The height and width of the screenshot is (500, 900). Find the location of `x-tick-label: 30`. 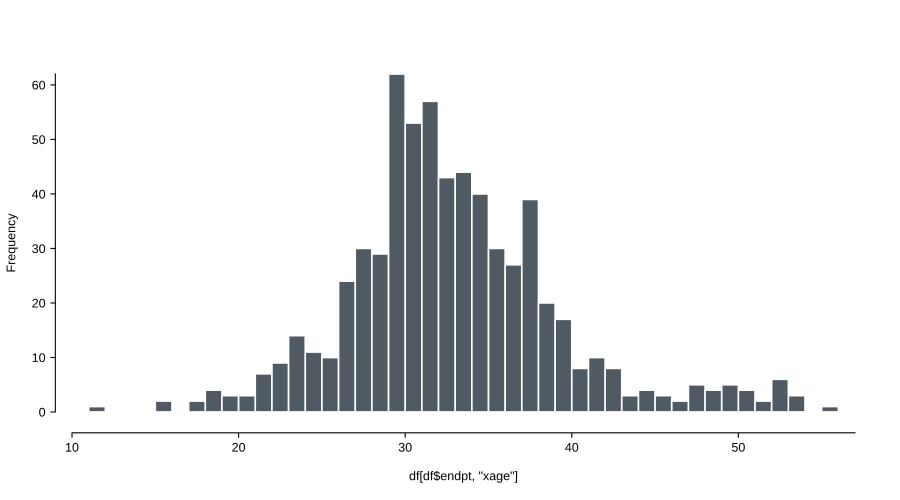

x-tick-label: 30 is located at coordinates (405, 447).